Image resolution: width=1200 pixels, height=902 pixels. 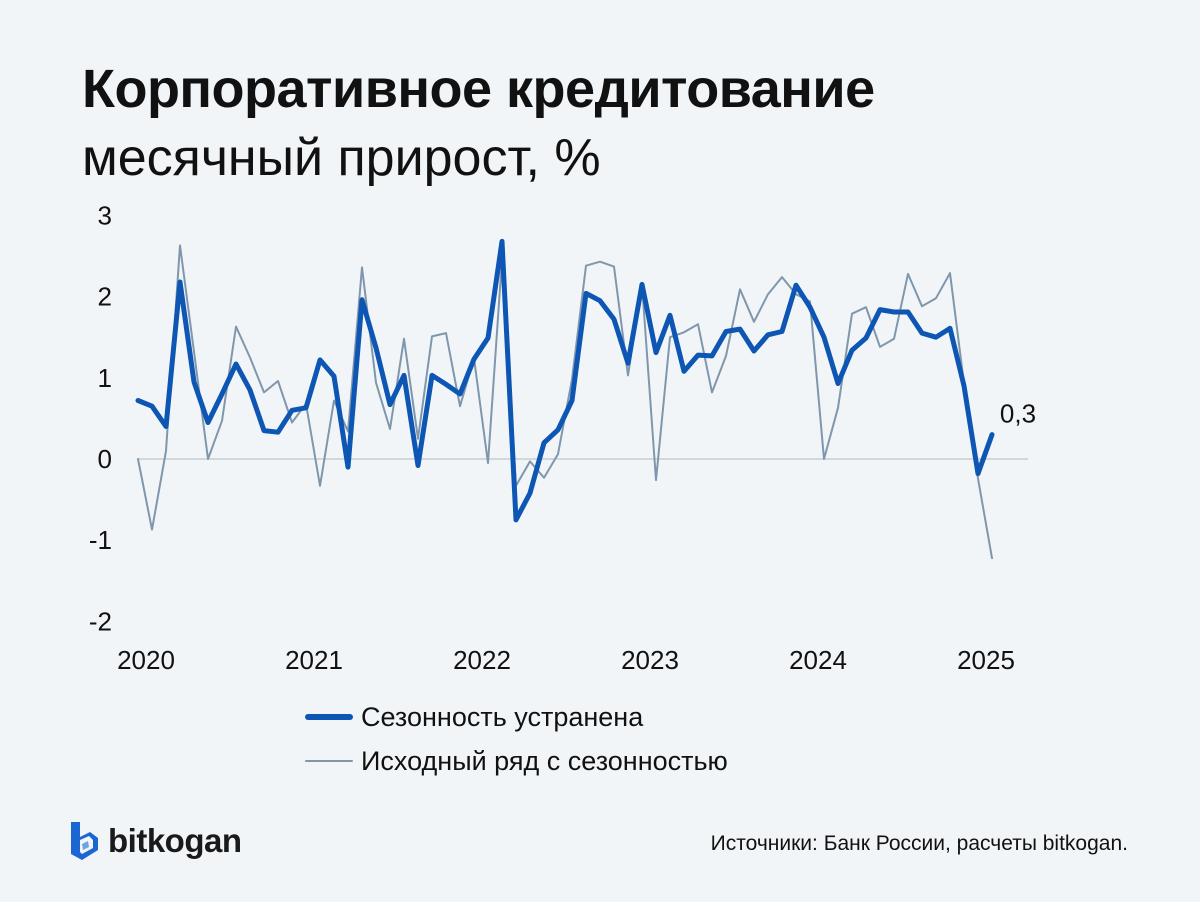 What do you see at coordinates (100, 621) in the screenshot?
I see `y-tick-label: -2` at bounding box center [100, 621].